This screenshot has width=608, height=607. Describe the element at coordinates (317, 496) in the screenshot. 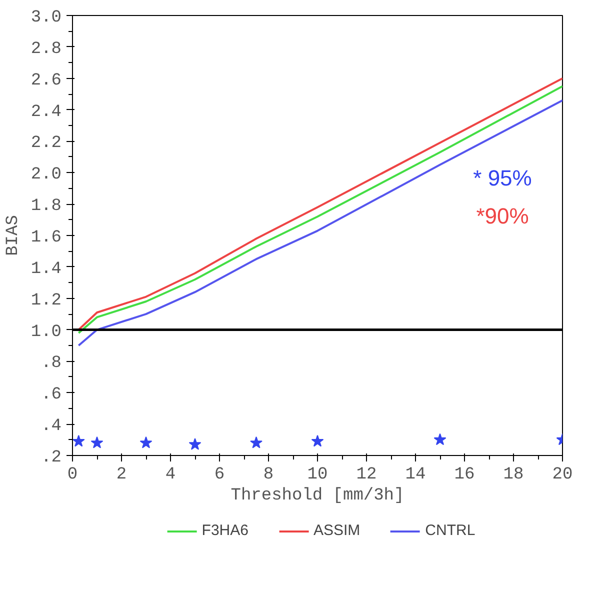

I see `x-axis-title: Threshold [mm/3h]` at that location.